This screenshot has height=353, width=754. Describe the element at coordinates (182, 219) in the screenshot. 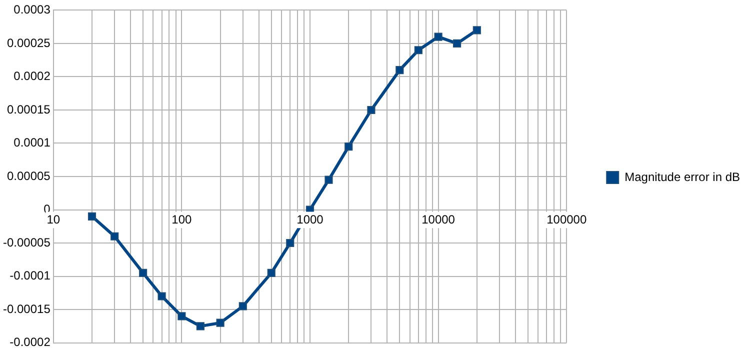

I see `x-tick-label: 100` at that location.